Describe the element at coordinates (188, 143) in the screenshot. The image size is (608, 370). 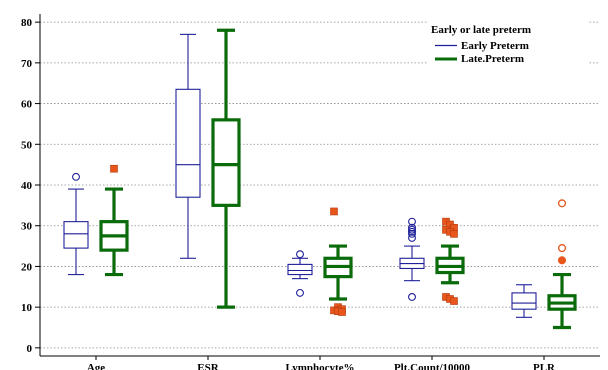
I see `box-early-preterm-esr` at that location.